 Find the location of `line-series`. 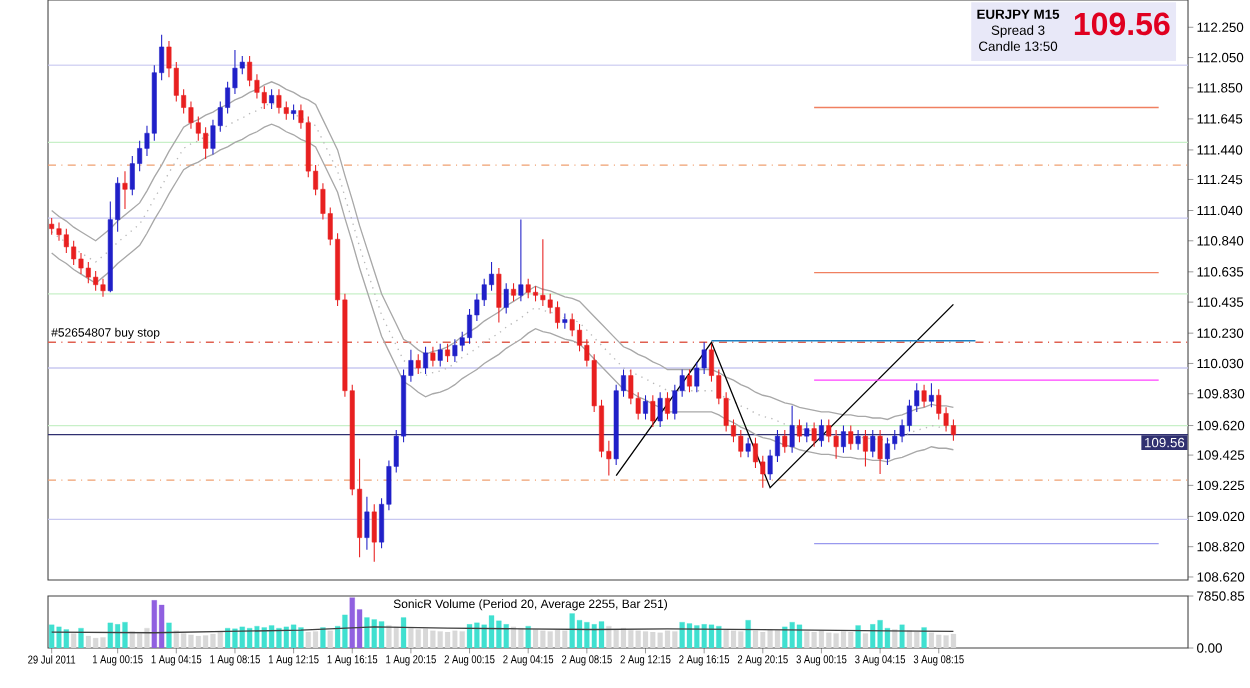

line-series is located at coordinates (785, 396).